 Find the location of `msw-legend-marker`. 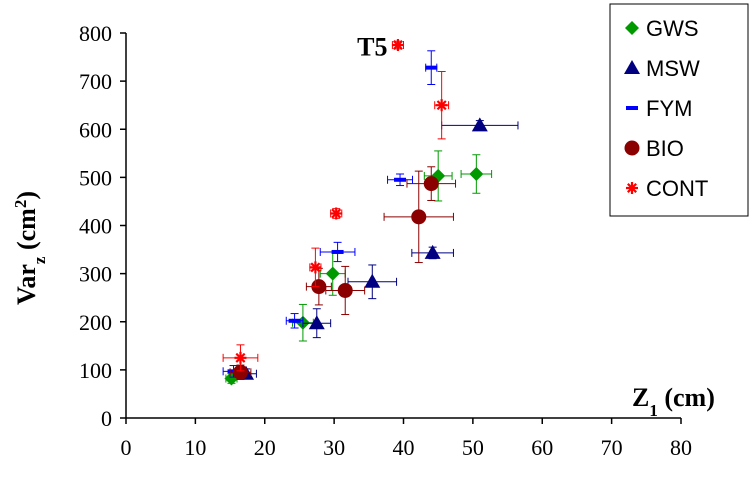

msw-legend-marker is located at coordinates (632, 67).